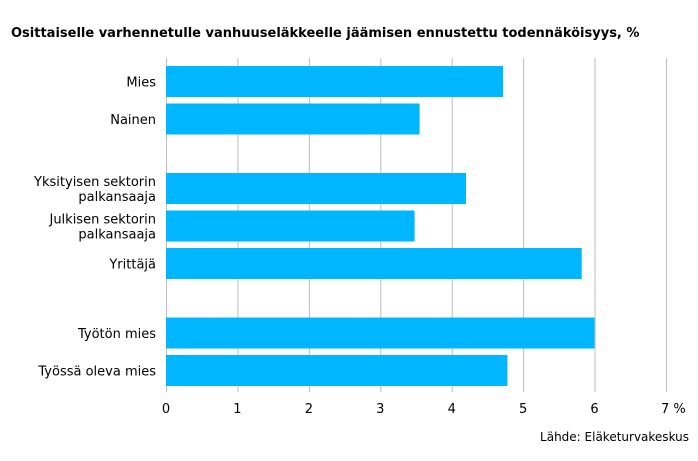  Describe the element at coordinates (614, 437) in the screenshot. I see `source-note: Lähde: Eläketurvakeskus` at that location.